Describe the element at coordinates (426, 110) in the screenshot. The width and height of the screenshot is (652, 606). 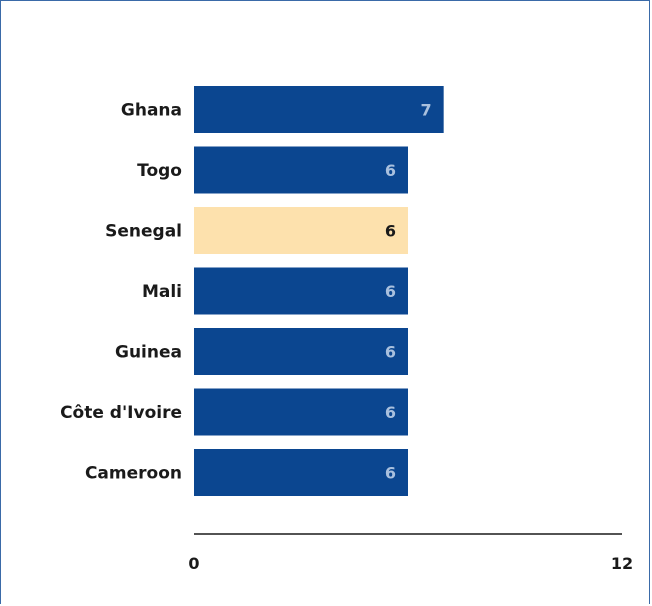
I see `value-label-ghana: 7` at that location.